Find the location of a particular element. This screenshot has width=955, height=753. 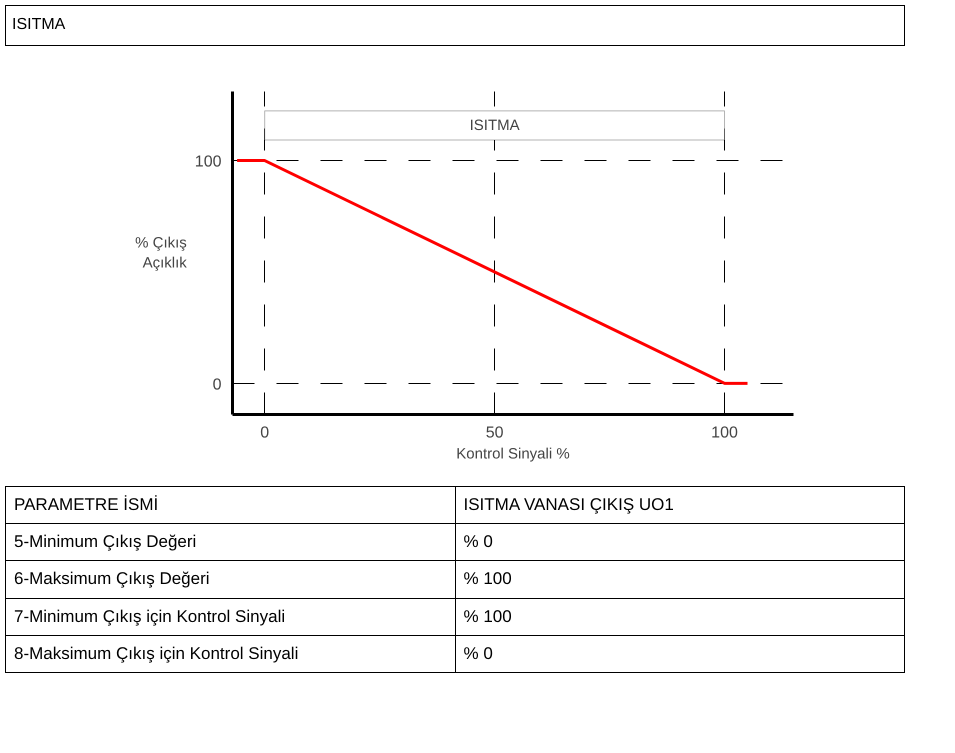

band-label: ISITMA is located at coordinates (495, 125).